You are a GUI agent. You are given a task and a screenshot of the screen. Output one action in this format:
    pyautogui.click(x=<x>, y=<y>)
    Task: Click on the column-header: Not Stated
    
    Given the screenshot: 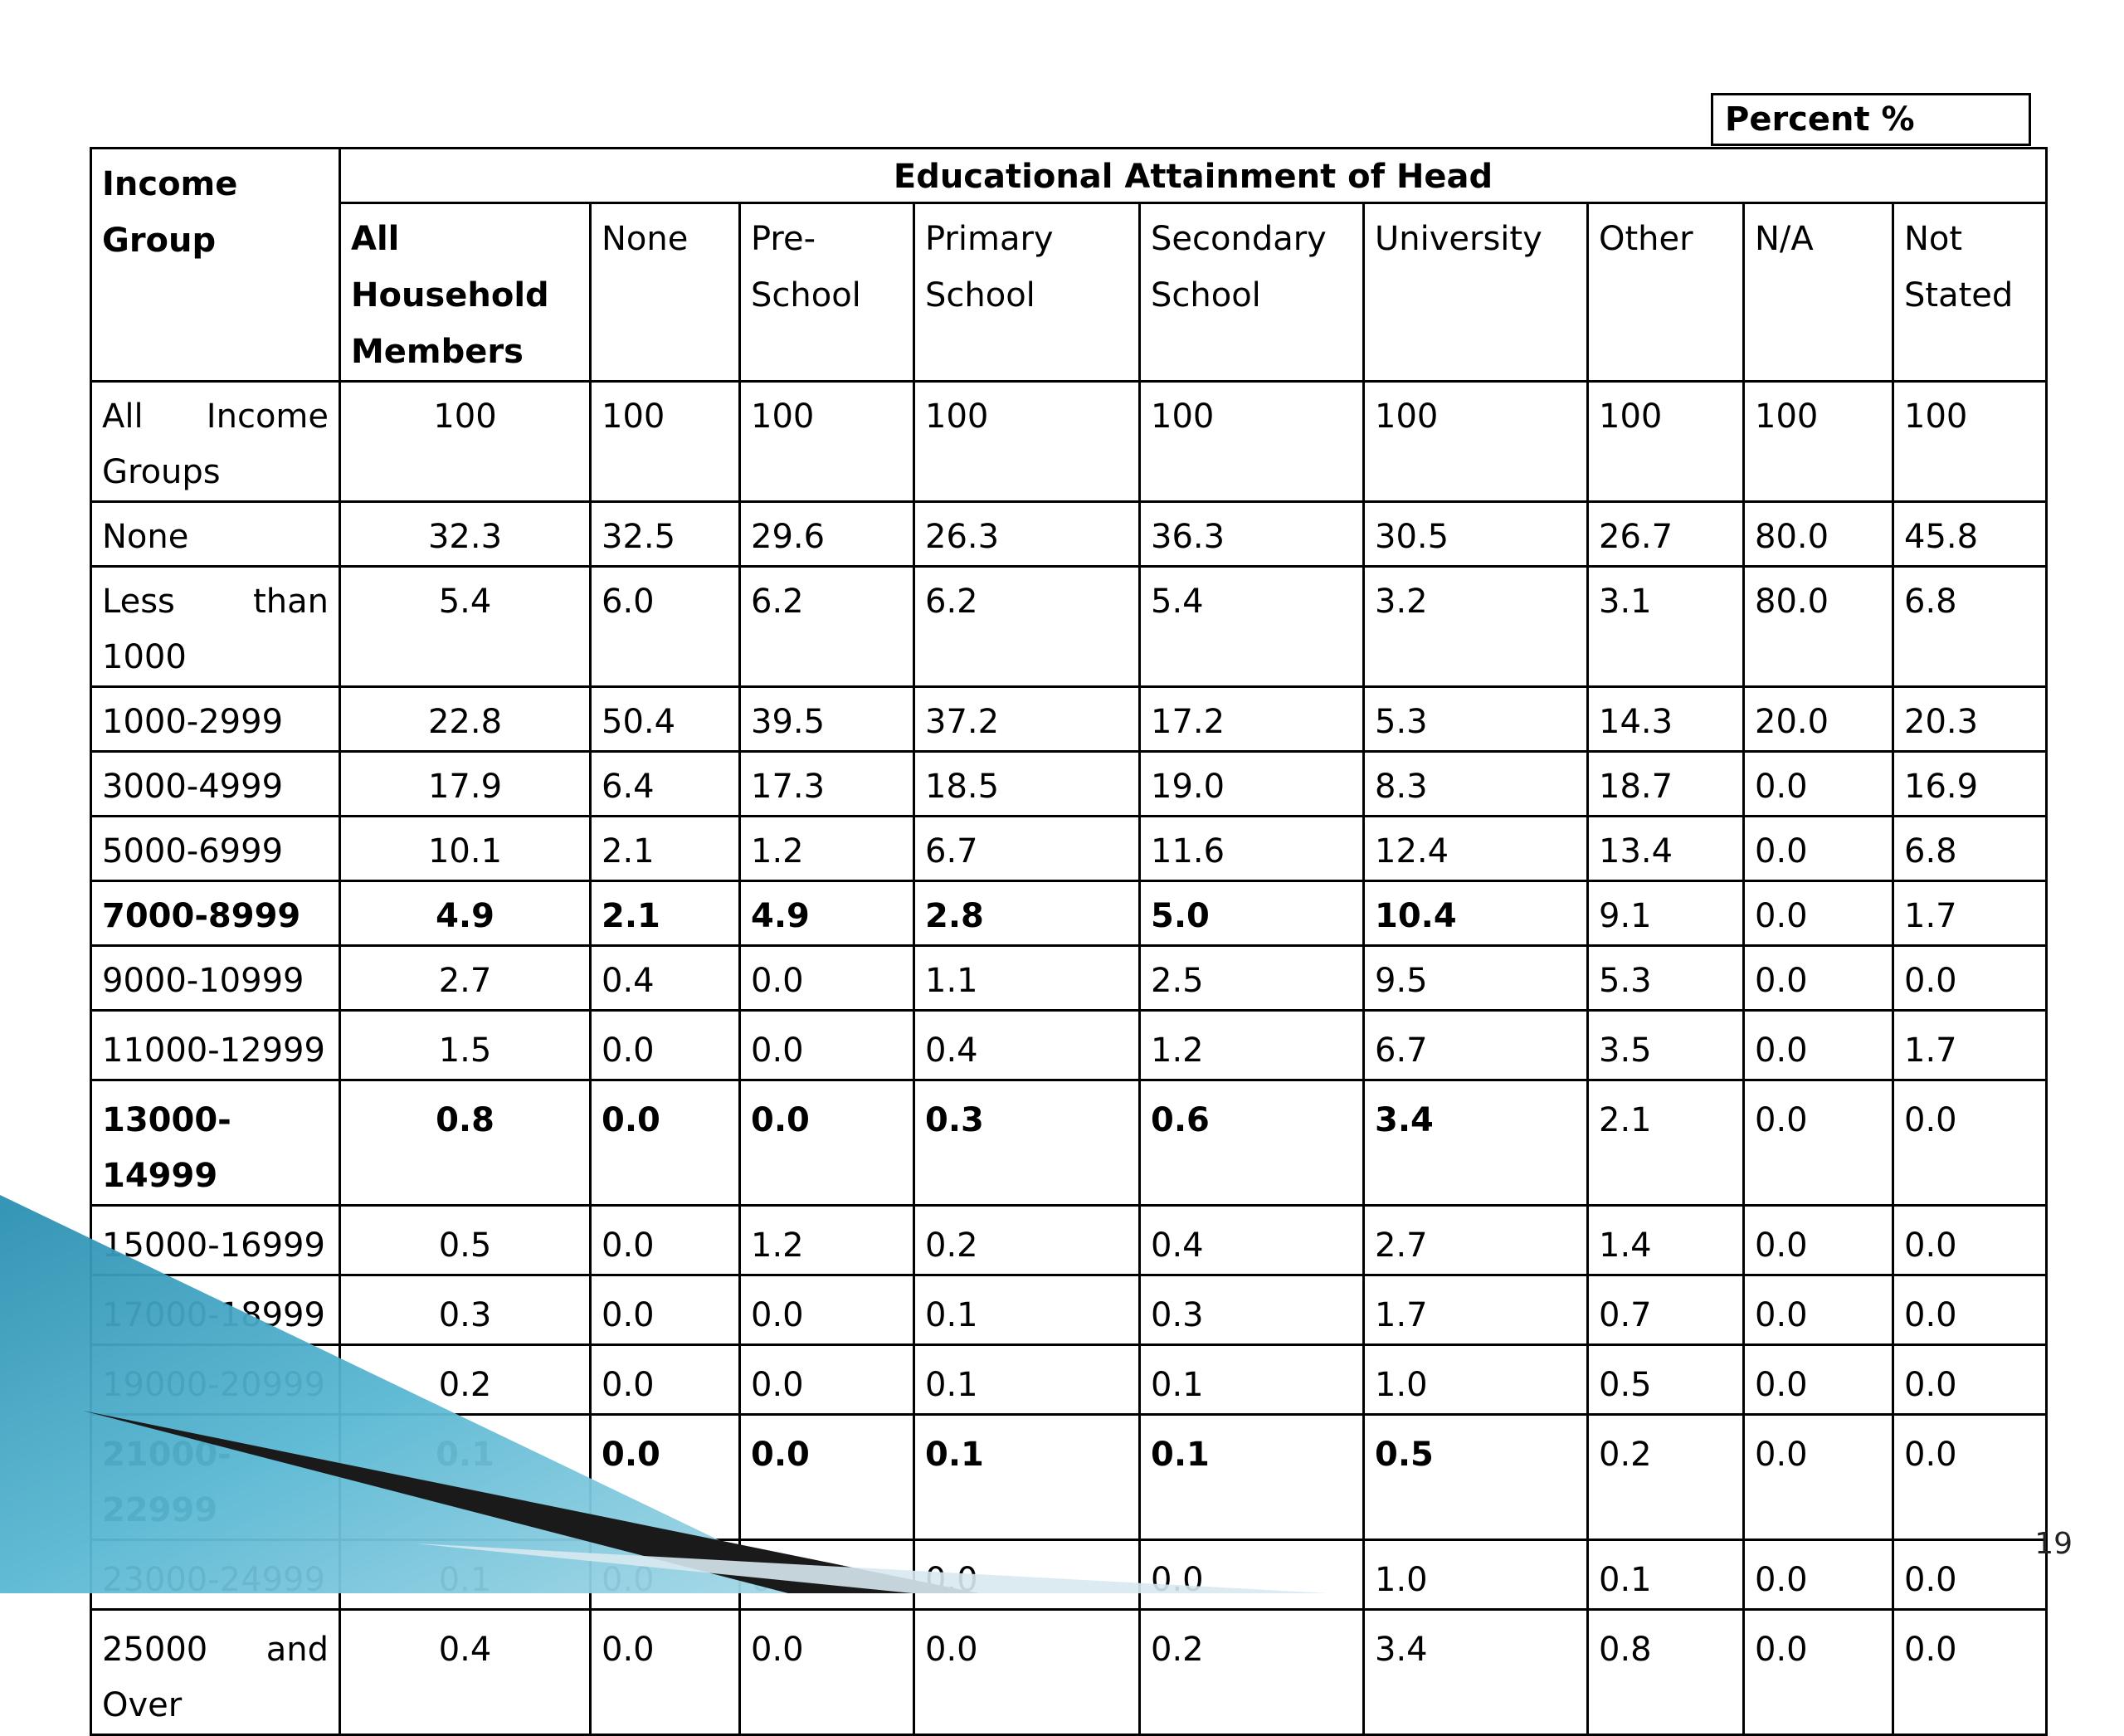 What is the action you would take?
    pyautogui.click(x=1969, y=292)
    